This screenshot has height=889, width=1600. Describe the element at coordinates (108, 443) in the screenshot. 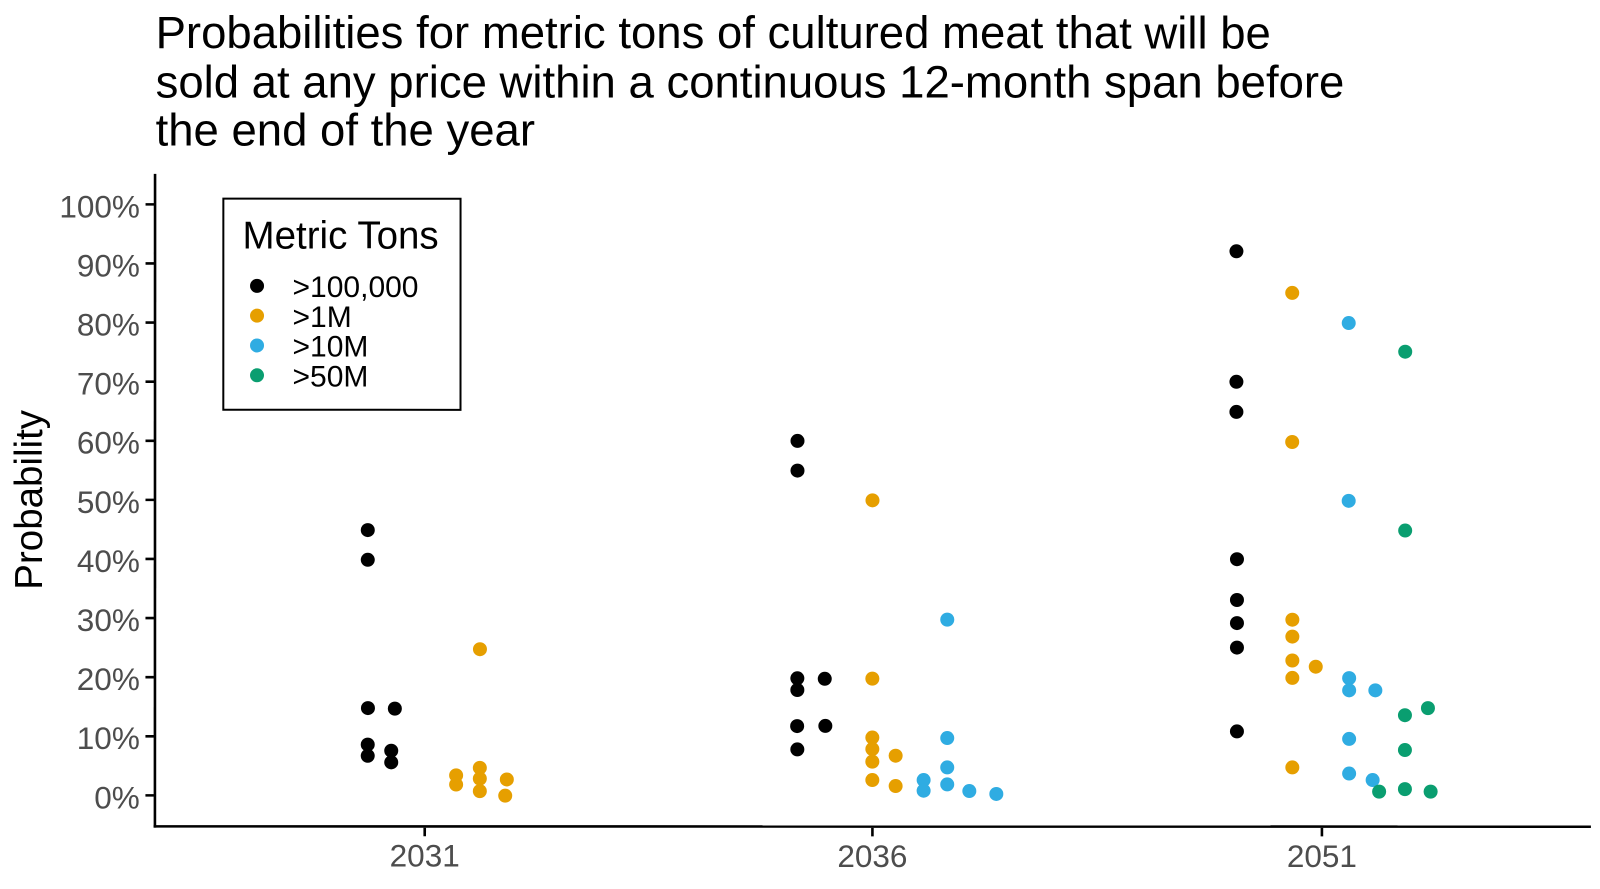

I see `svg-text: 60%` at that location.